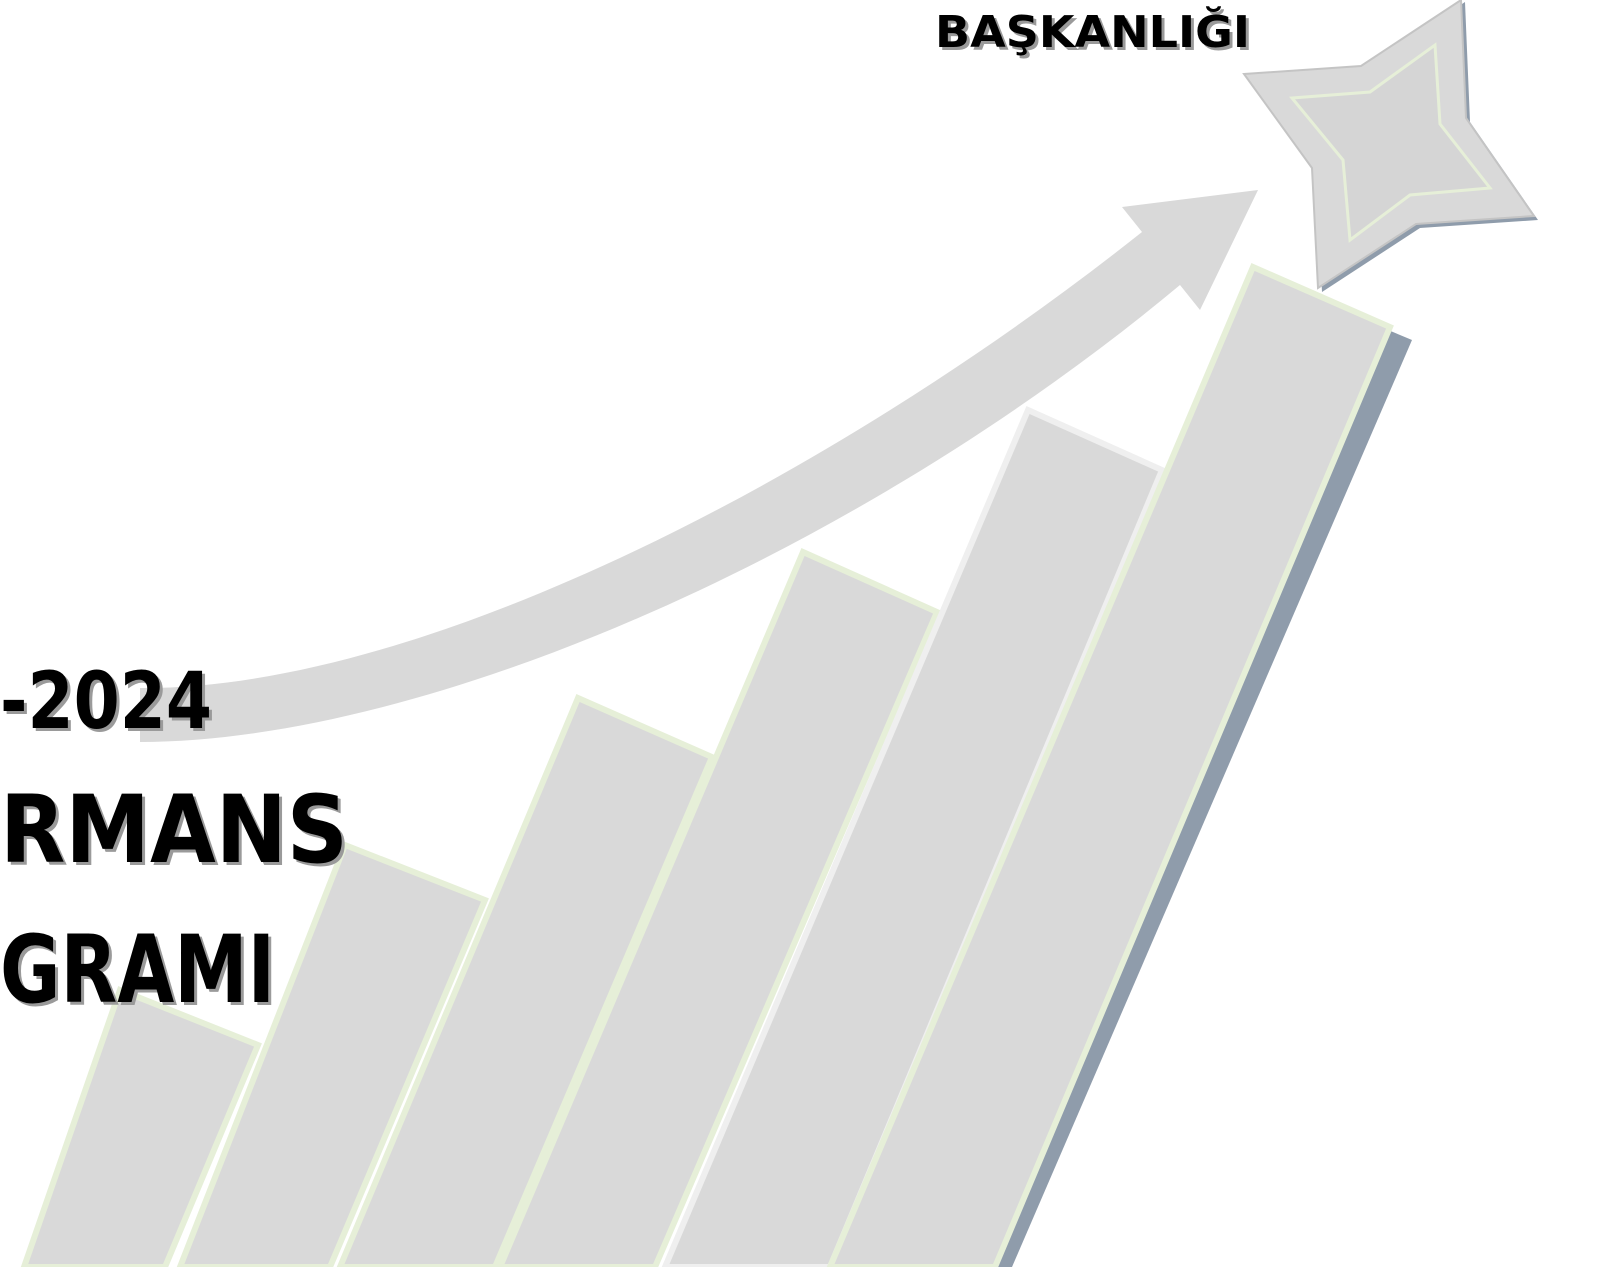 The image size is (1598, 1267). Describe the element at coordinates (106, 702) in the screenshot. I see `cover-line: -2024` at that location.